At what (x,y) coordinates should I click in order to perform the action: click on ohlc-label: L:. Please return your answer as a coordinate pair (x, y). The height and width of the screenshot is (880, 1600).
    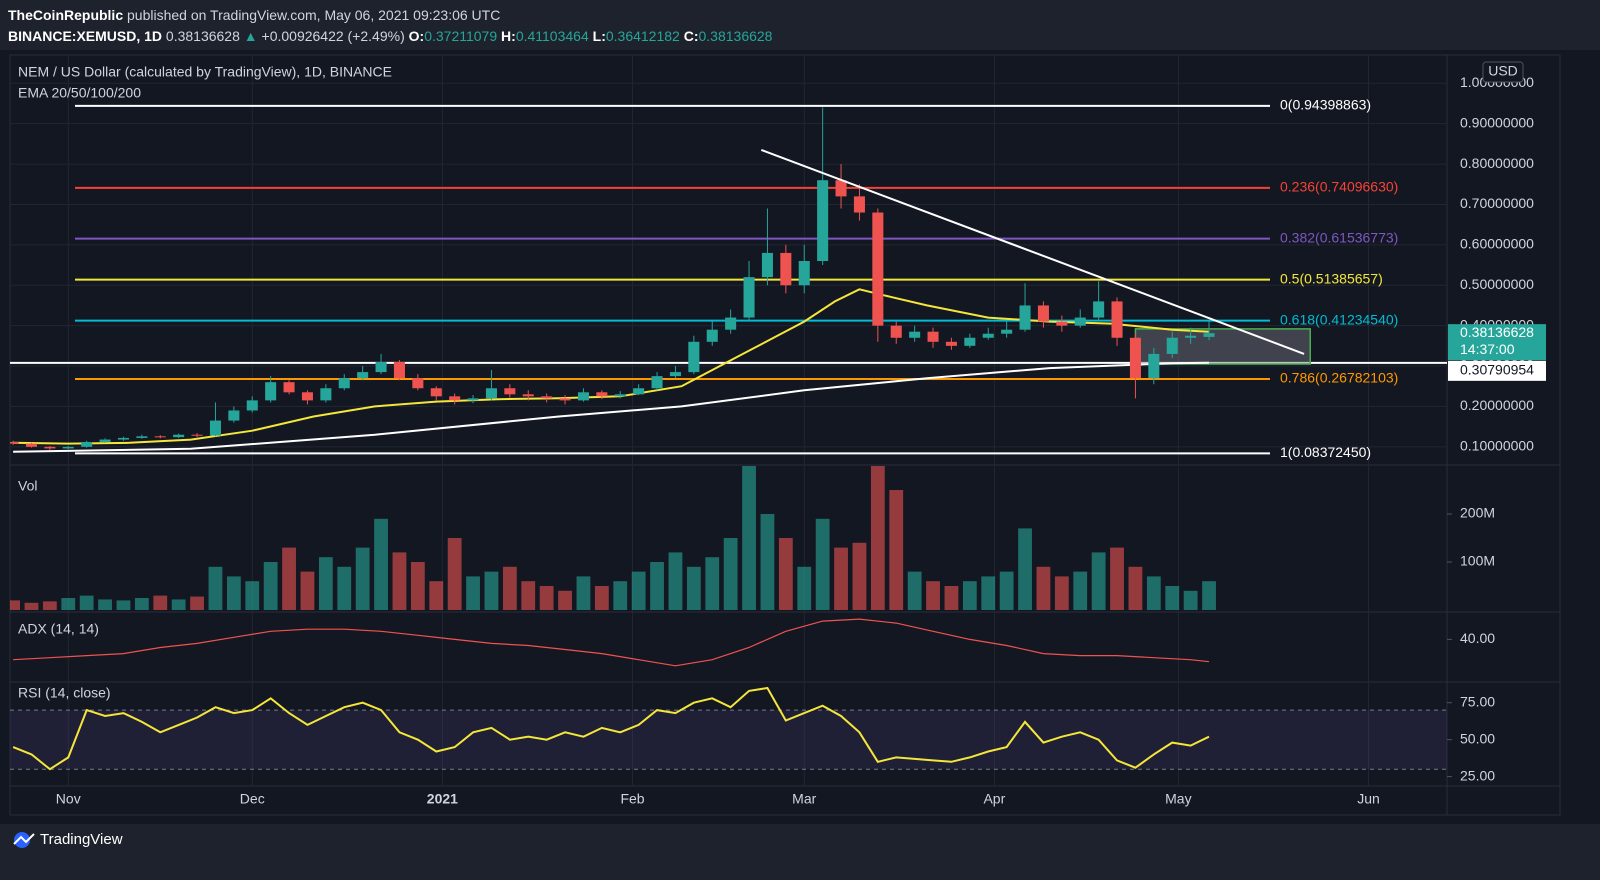
    Looking at the image, I should click on (599, 36).